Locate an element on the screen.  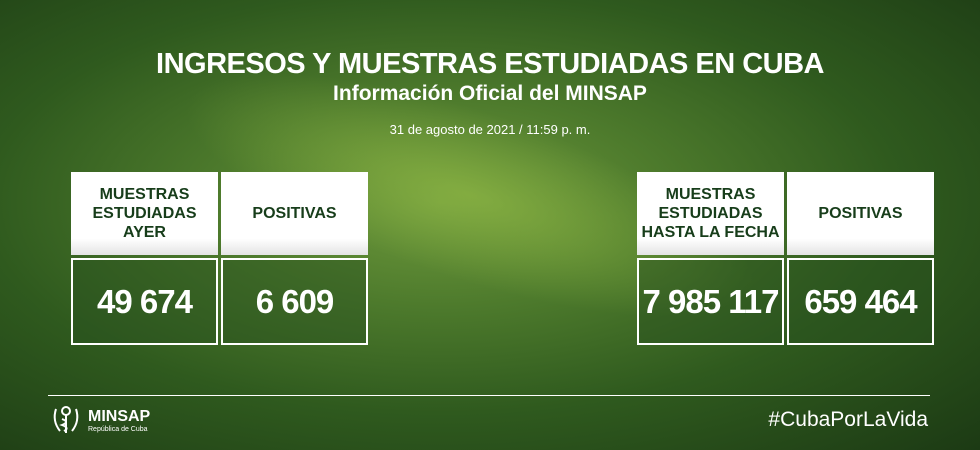
stat-positives-yesterday: POSITIVAS 6 609 is located at coordinates (294, 258).